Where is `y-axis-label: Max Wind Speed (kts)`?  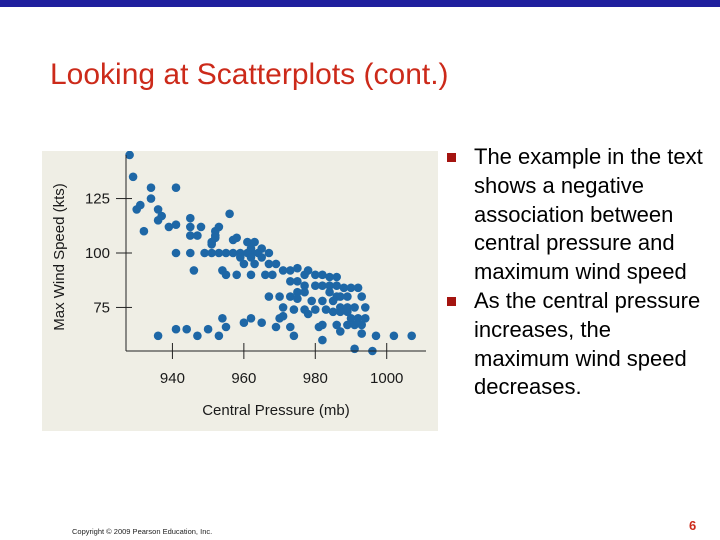
y-axis-label: Max Wind Speed (kts) is located at coordinates (59, 257).